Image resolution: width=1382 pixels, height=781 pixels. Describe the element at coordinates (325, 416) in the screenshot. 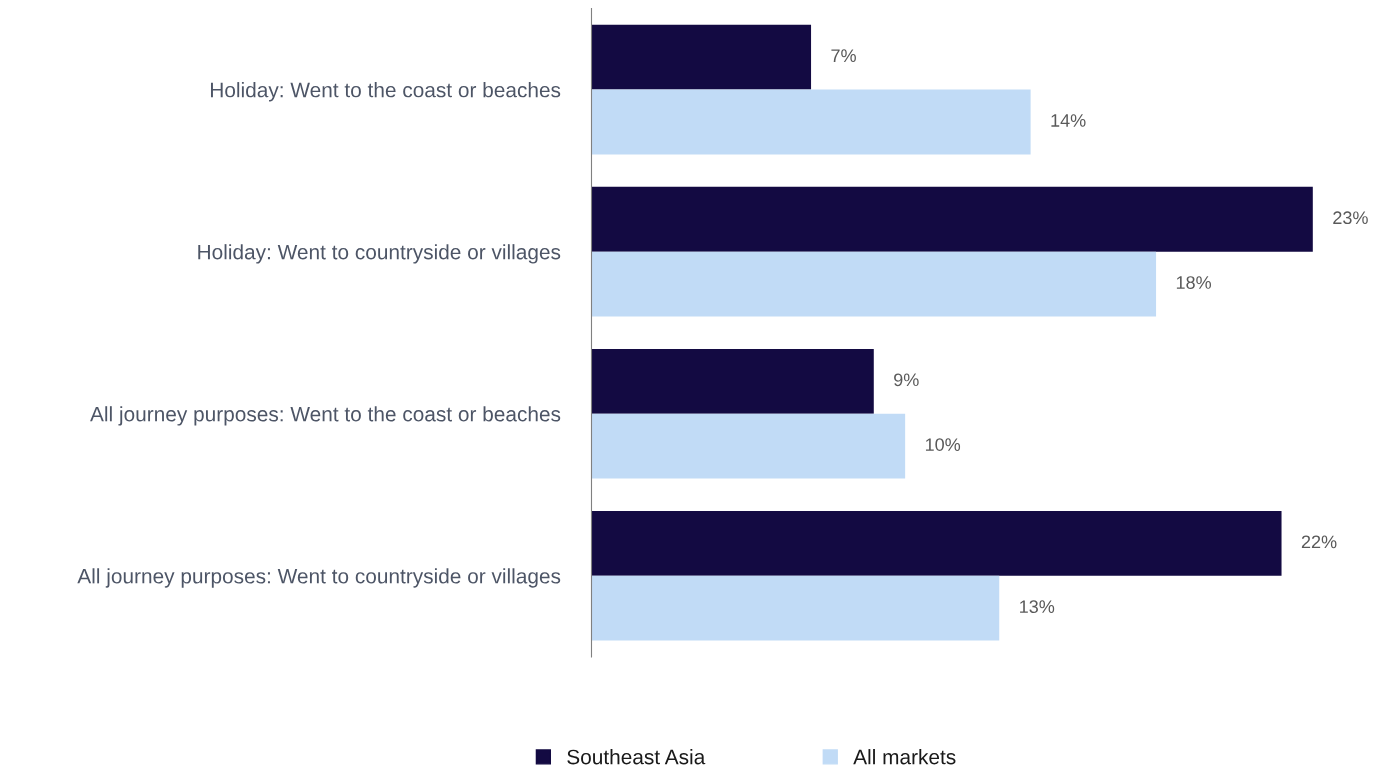

I see `y-tick-label: All journey purposes: Went to the coast or beaches` at that location.